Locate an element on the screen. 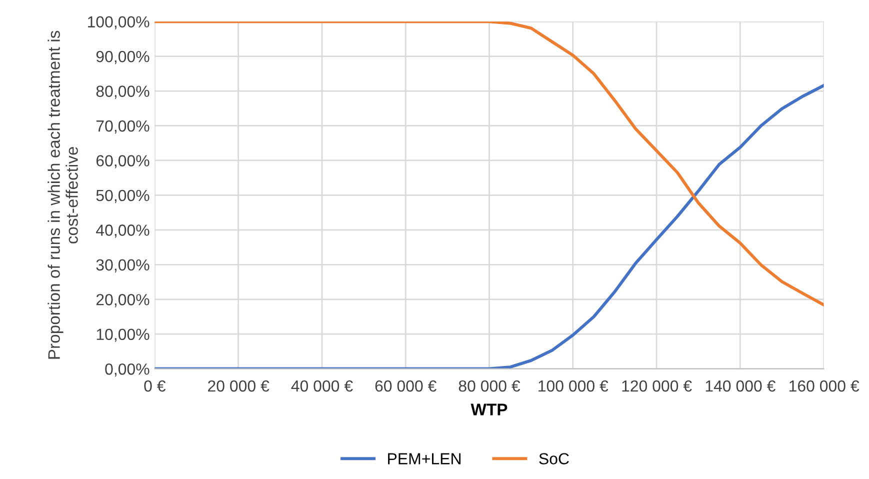 The image size is (869, 479). x-axis-title: WTP is located at coordinates (489, 410).